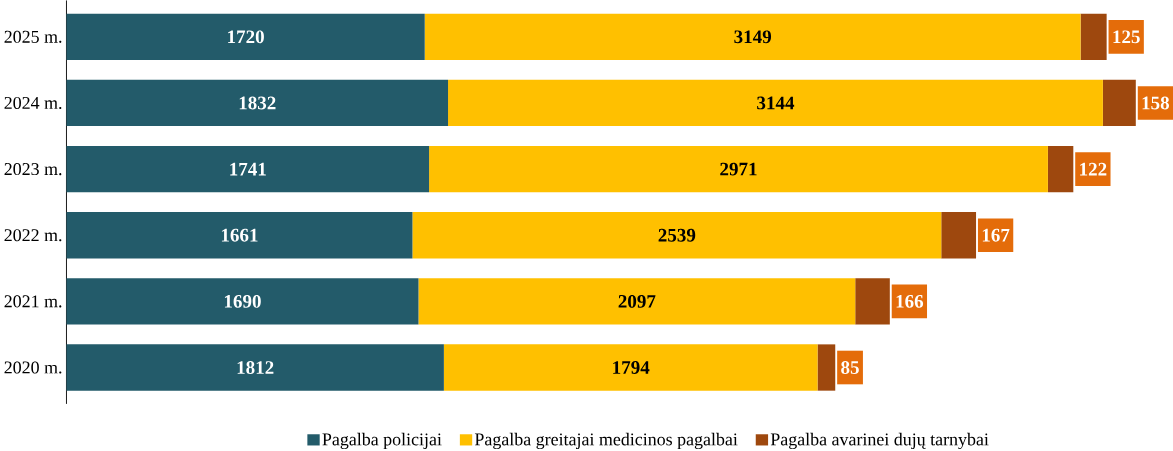 Image resolution: width=1173 pixels, height=451 pixels. I want to click on data-label: 1794, so click(631, 367).